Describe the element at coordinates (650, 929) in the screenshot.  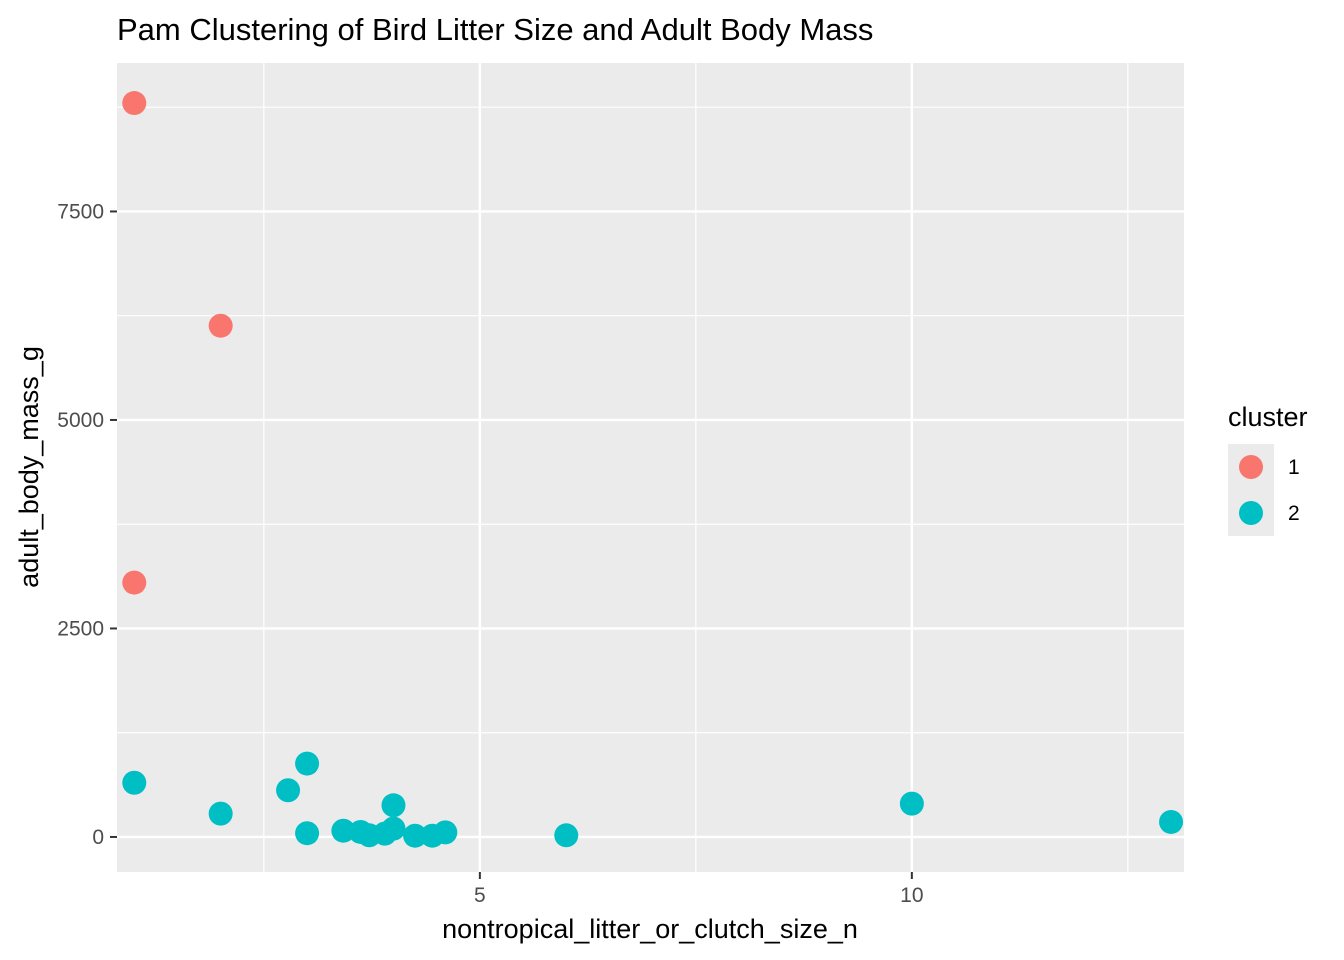
I see `x-axis-title: nontropical_litter_or_clutch_size_n` at that location.